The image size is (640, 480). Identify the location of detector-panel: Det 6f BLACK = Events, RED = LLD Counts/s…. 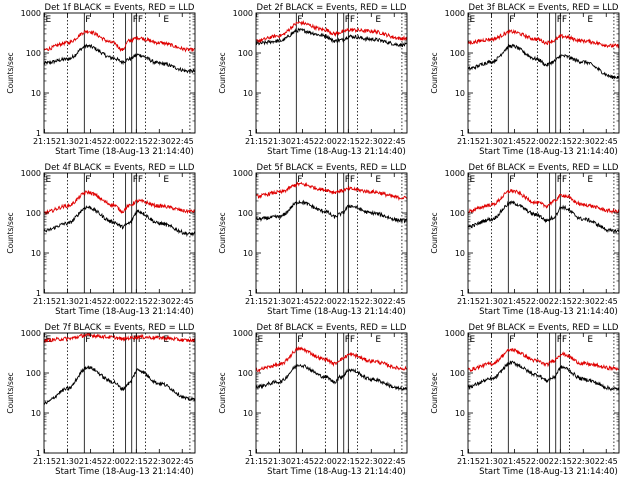
(525, 240).